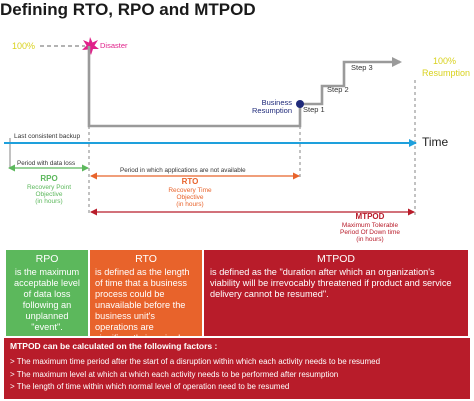  Describe the element at coordinates (370, 233) in the screenshot. I see `mtpod-line-2: Period Of Down time` at that location.